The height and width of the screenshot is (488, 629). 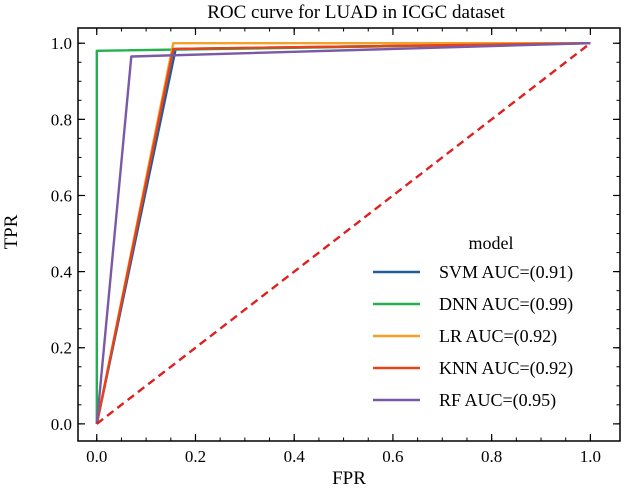 What do you see at coordinates (506, 272) in the screenshot?
I see `legend-label: SVM AUC=(0.91)` at bounding box center [506, 272].